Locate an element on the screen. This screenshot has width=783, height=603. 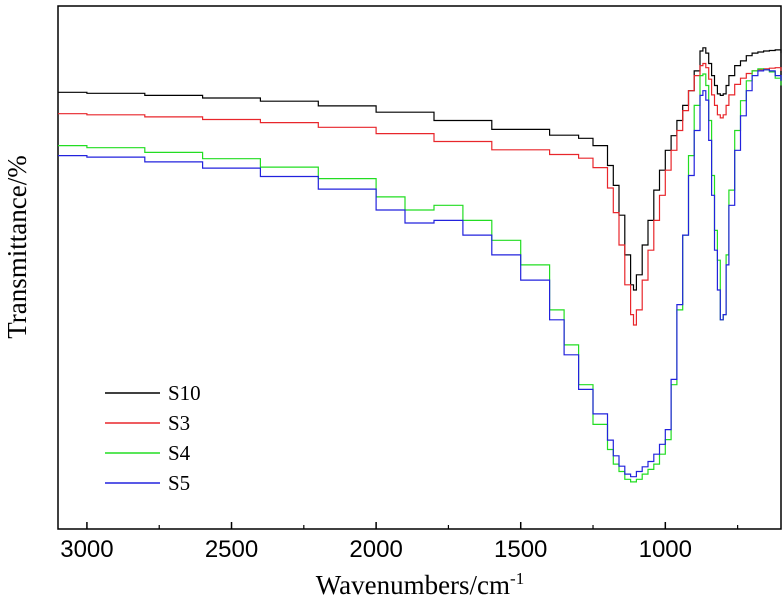
legend-label-s5: S5 is located at coordinates (179, 483).